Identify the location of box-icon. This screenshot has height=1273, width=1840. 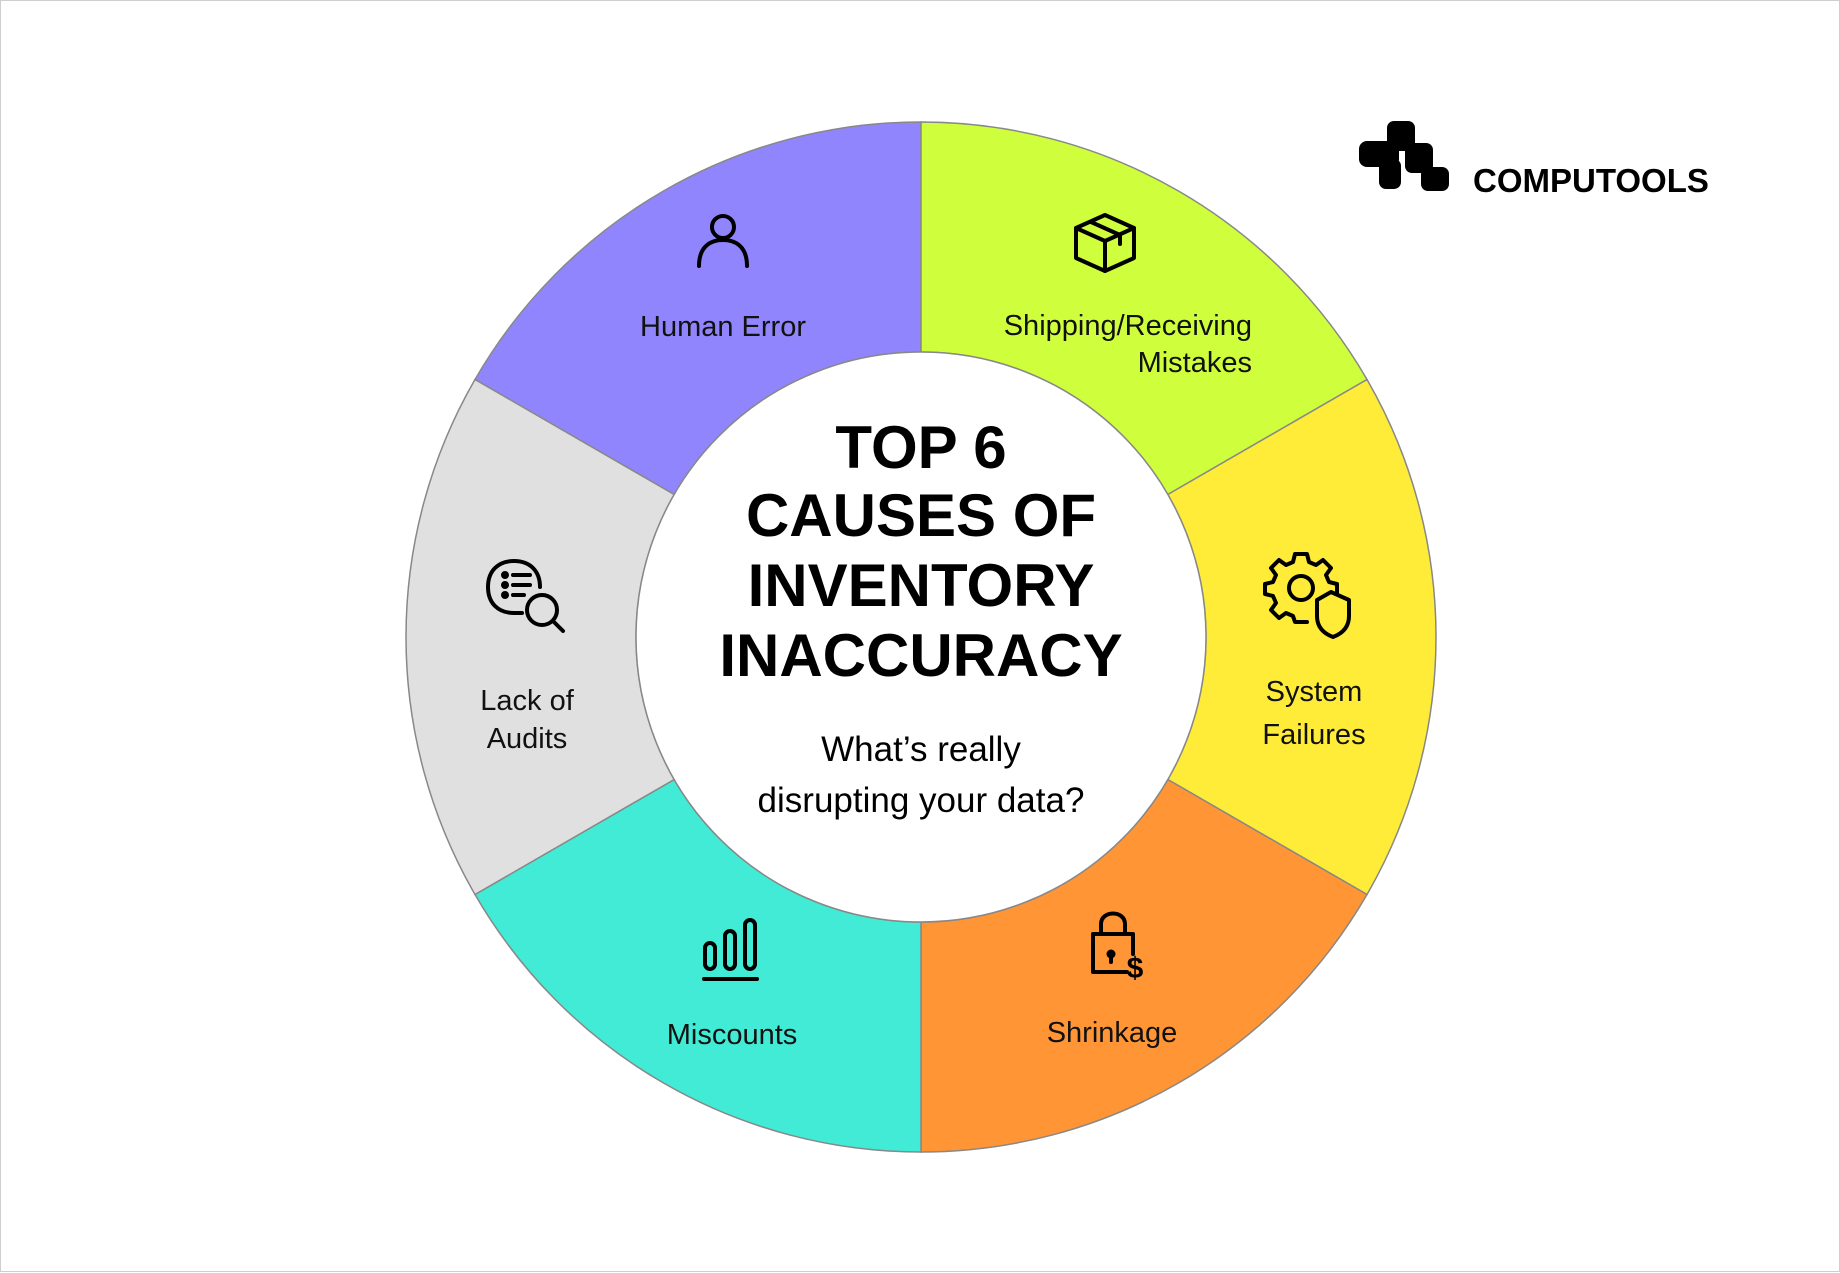
(1105, 243).